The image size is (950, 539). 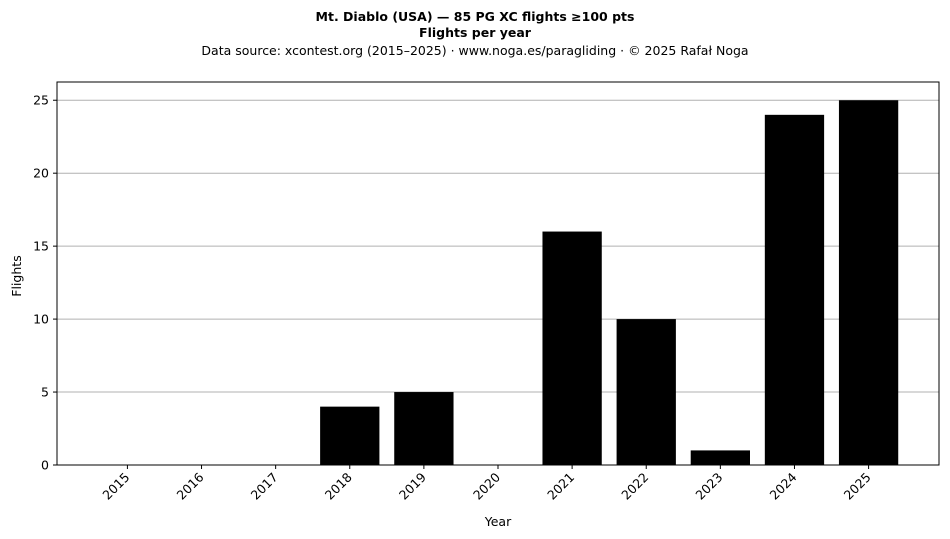 I want to click on y-tick-label: 15, so click(x=41, y=246).